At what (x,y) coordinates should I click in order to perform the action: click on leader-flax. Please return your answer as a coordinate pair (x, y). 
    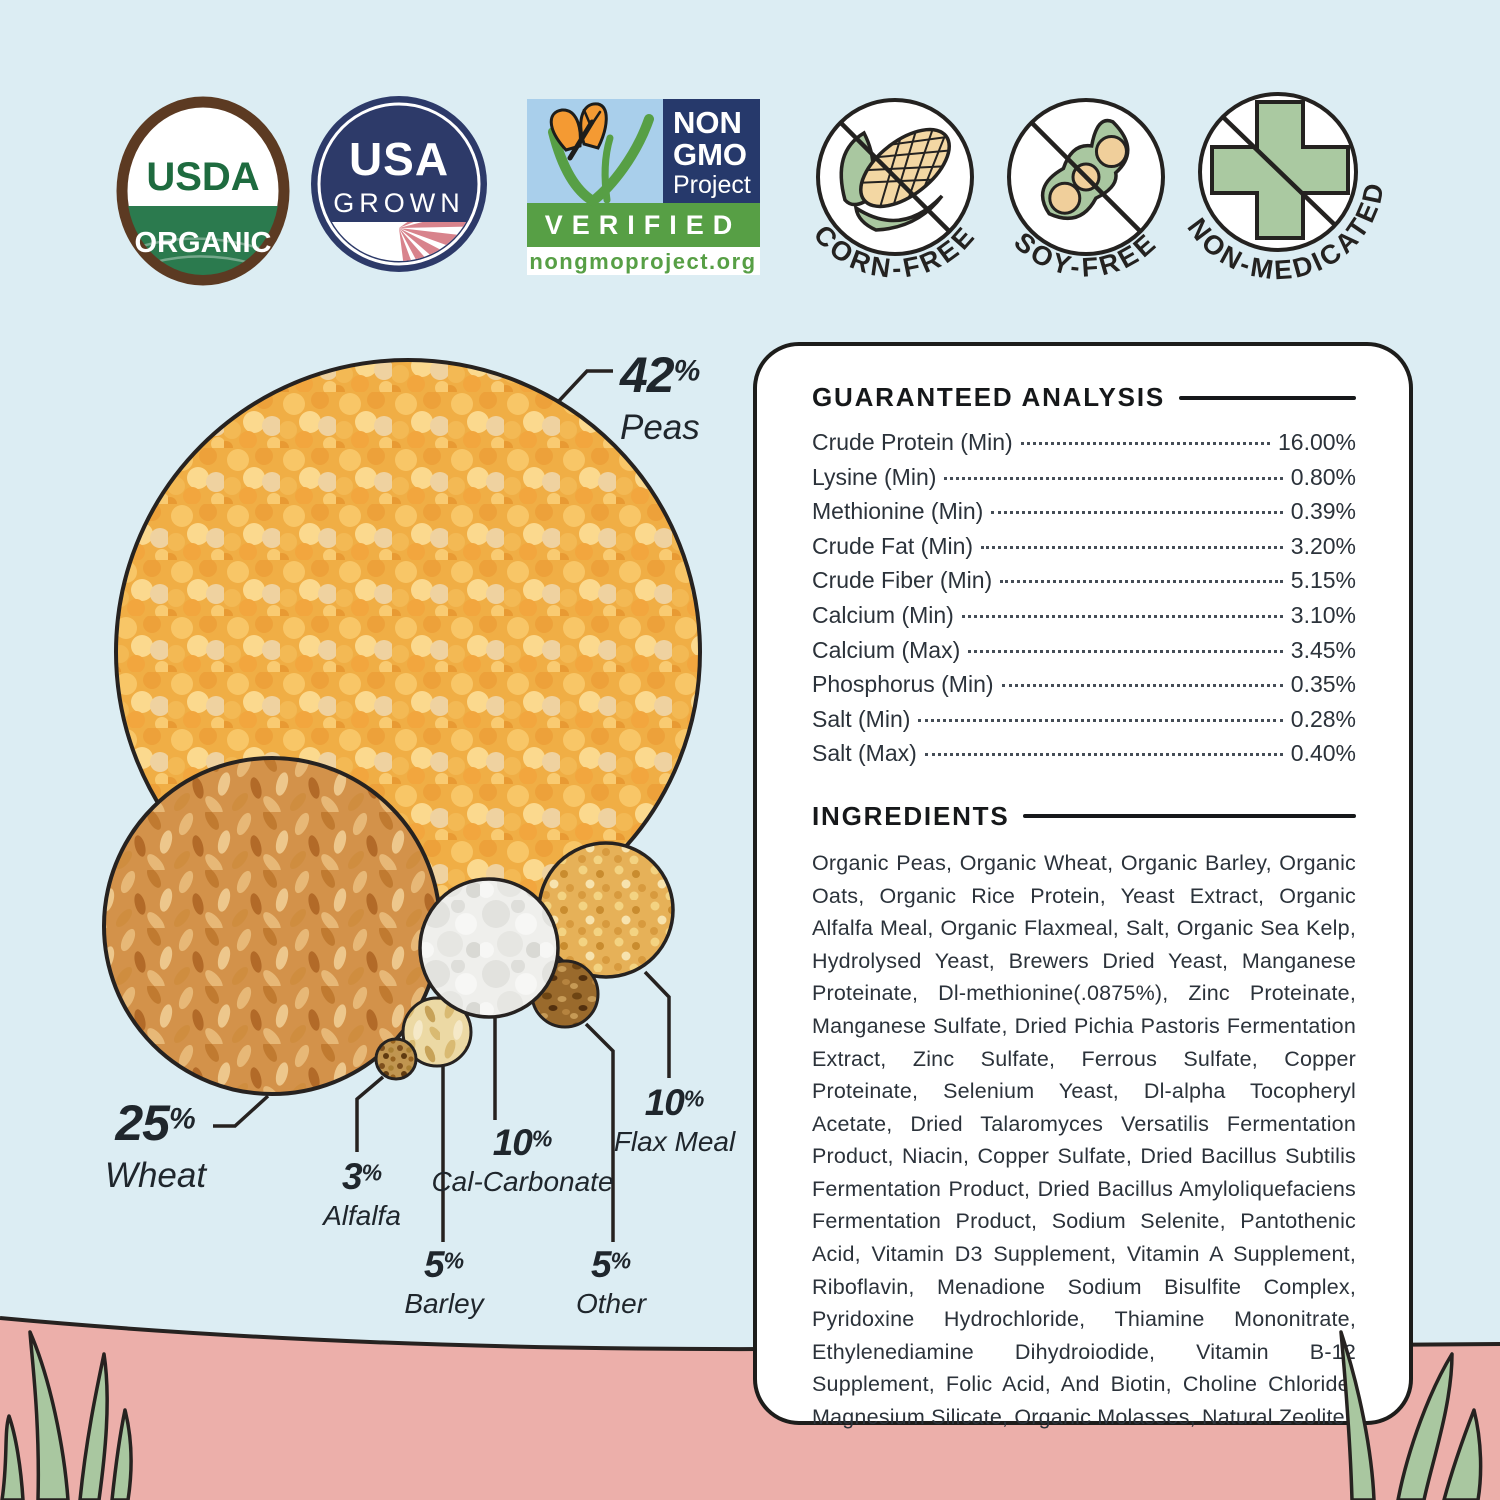
    Looking at the image, I should click on (657, 1024).